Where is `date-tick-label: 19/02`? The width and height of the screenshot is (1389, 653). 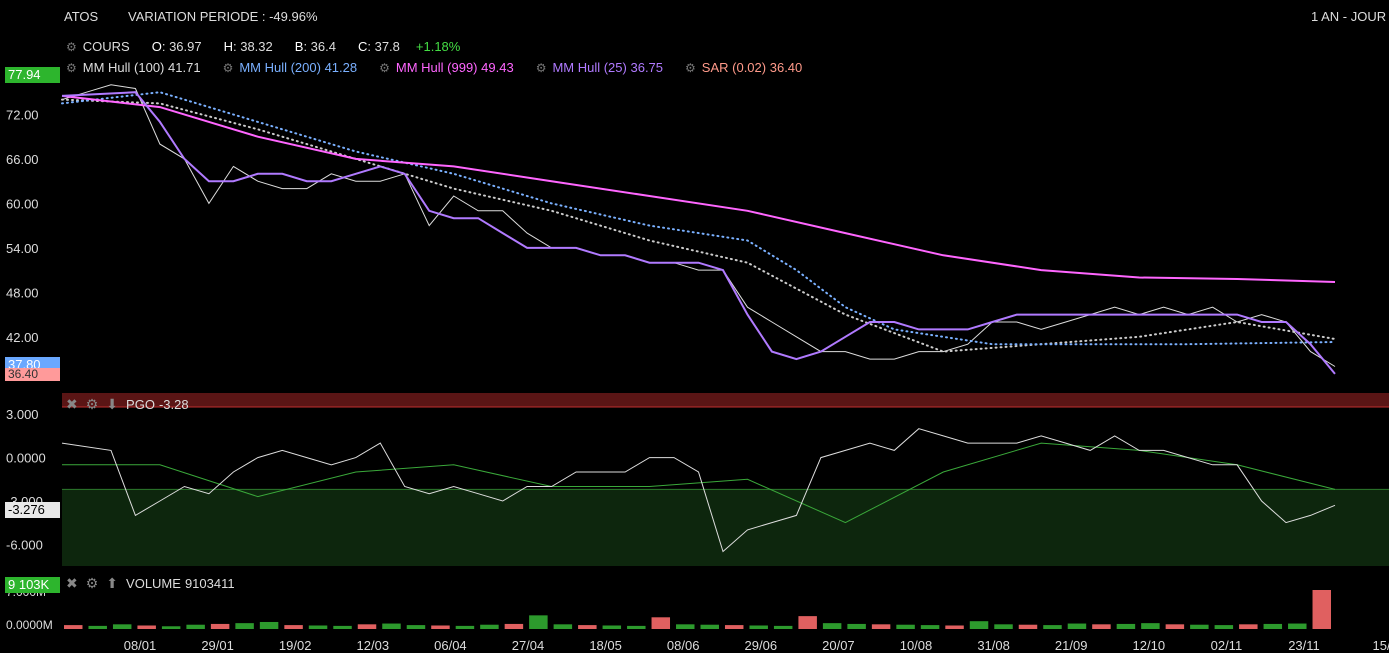 date-tick-label: 19/02 is located at coordinates (295, 645).